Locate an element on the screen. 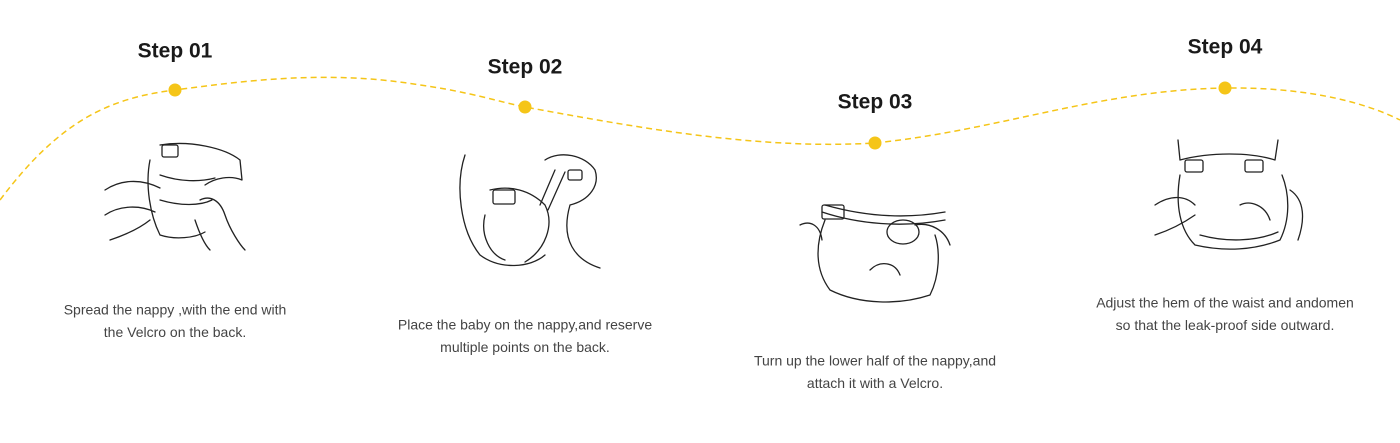 The height and width of the screenshot is (443, 1400). step-description: Adjust the hem of the waist and andomen is located at coordinates (1225, 303).